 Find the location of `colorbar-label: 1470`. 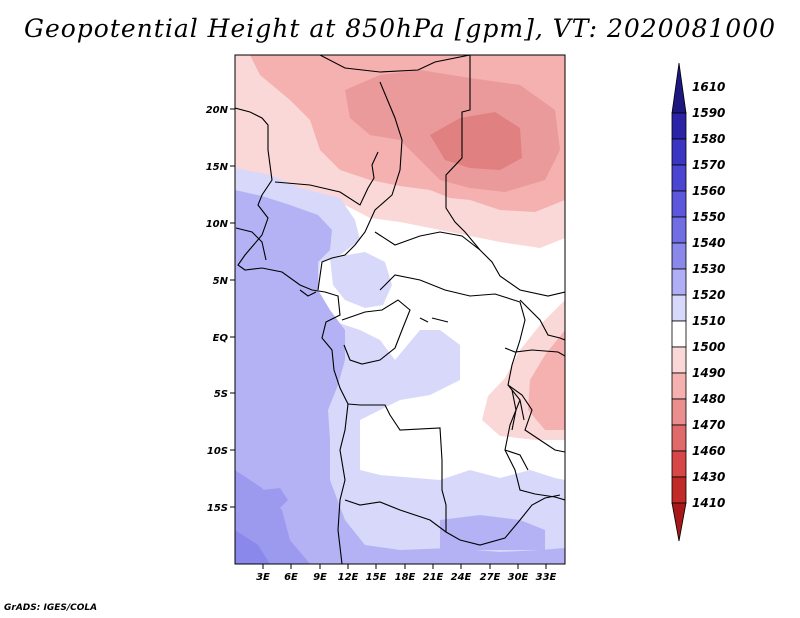

colorbar-label: 1470 is located at coordinates (708, 425).